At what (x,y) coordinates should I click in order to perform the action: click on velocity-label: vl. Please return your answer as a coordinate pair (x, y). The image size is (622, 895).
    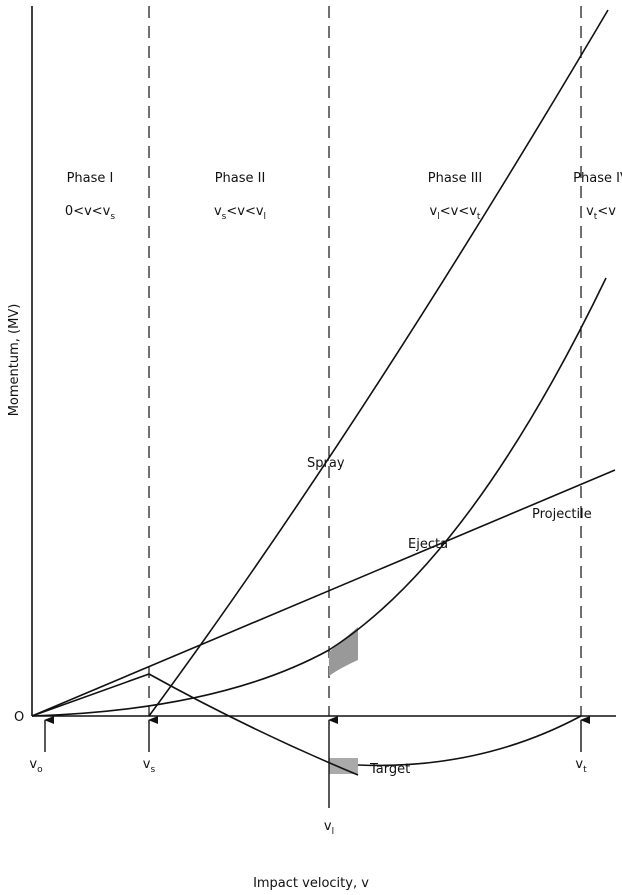
    Looking at the image, I should click on (329, 828).